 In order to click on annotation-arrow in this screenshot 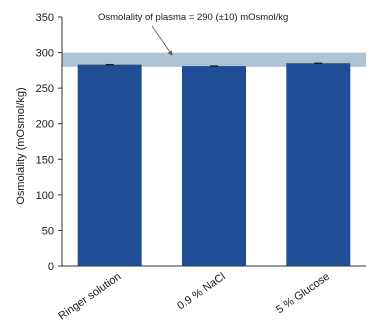, I will do `click(162, 40)`.